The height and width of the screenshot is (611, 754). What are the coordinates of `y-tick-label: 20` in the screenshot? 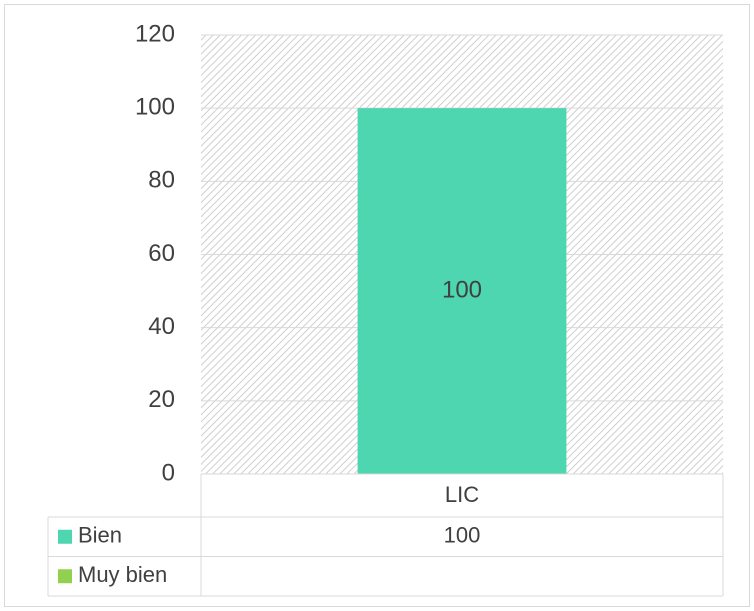 It's located at (161, 399).